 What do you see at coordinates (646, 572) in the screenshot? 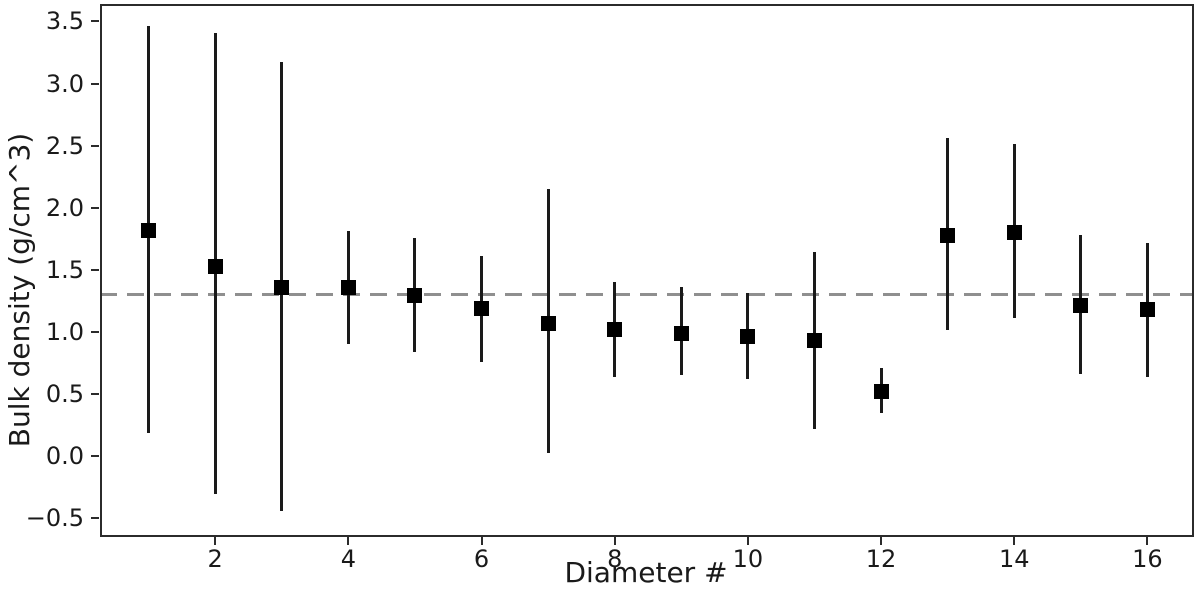
I see `x-axis-label: Diameter #` at bounding box center [646, 572].